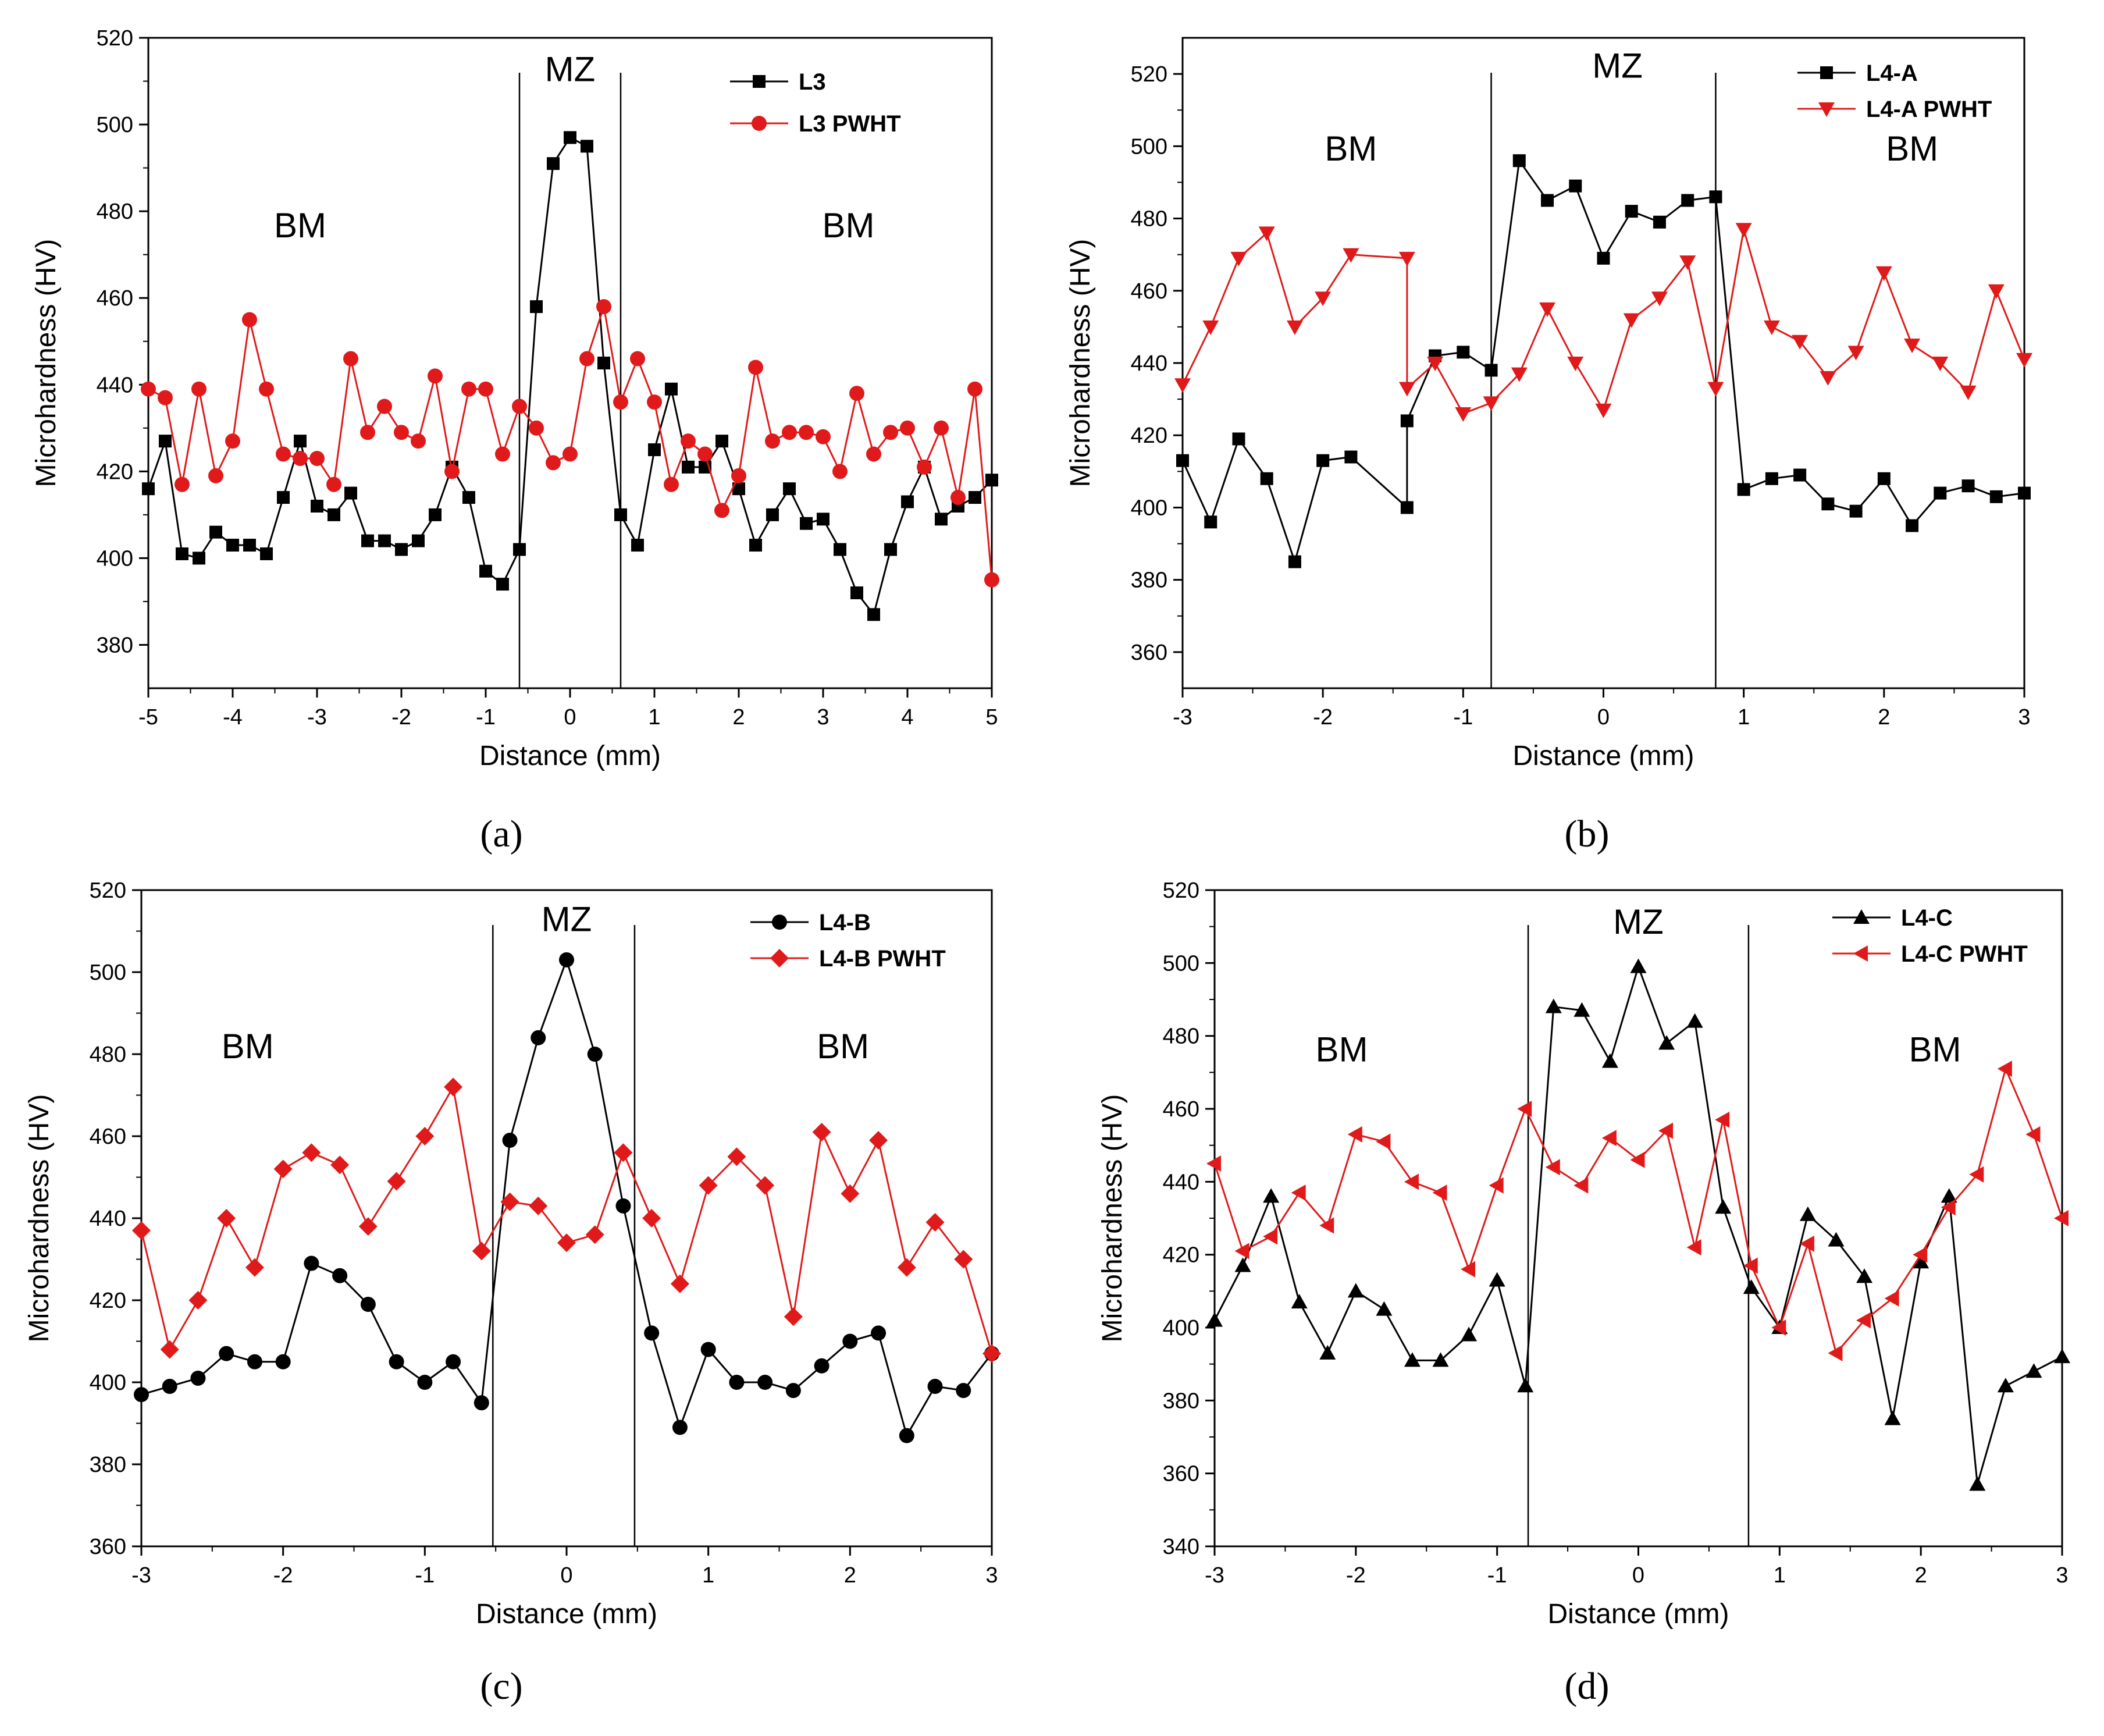 The width and height of the screenshot is (2104, 1736). What do you see at coordinates (108, 1547) in the screenshot?
I see `y-tick-label: 360` at bounding box center [108, 1547].